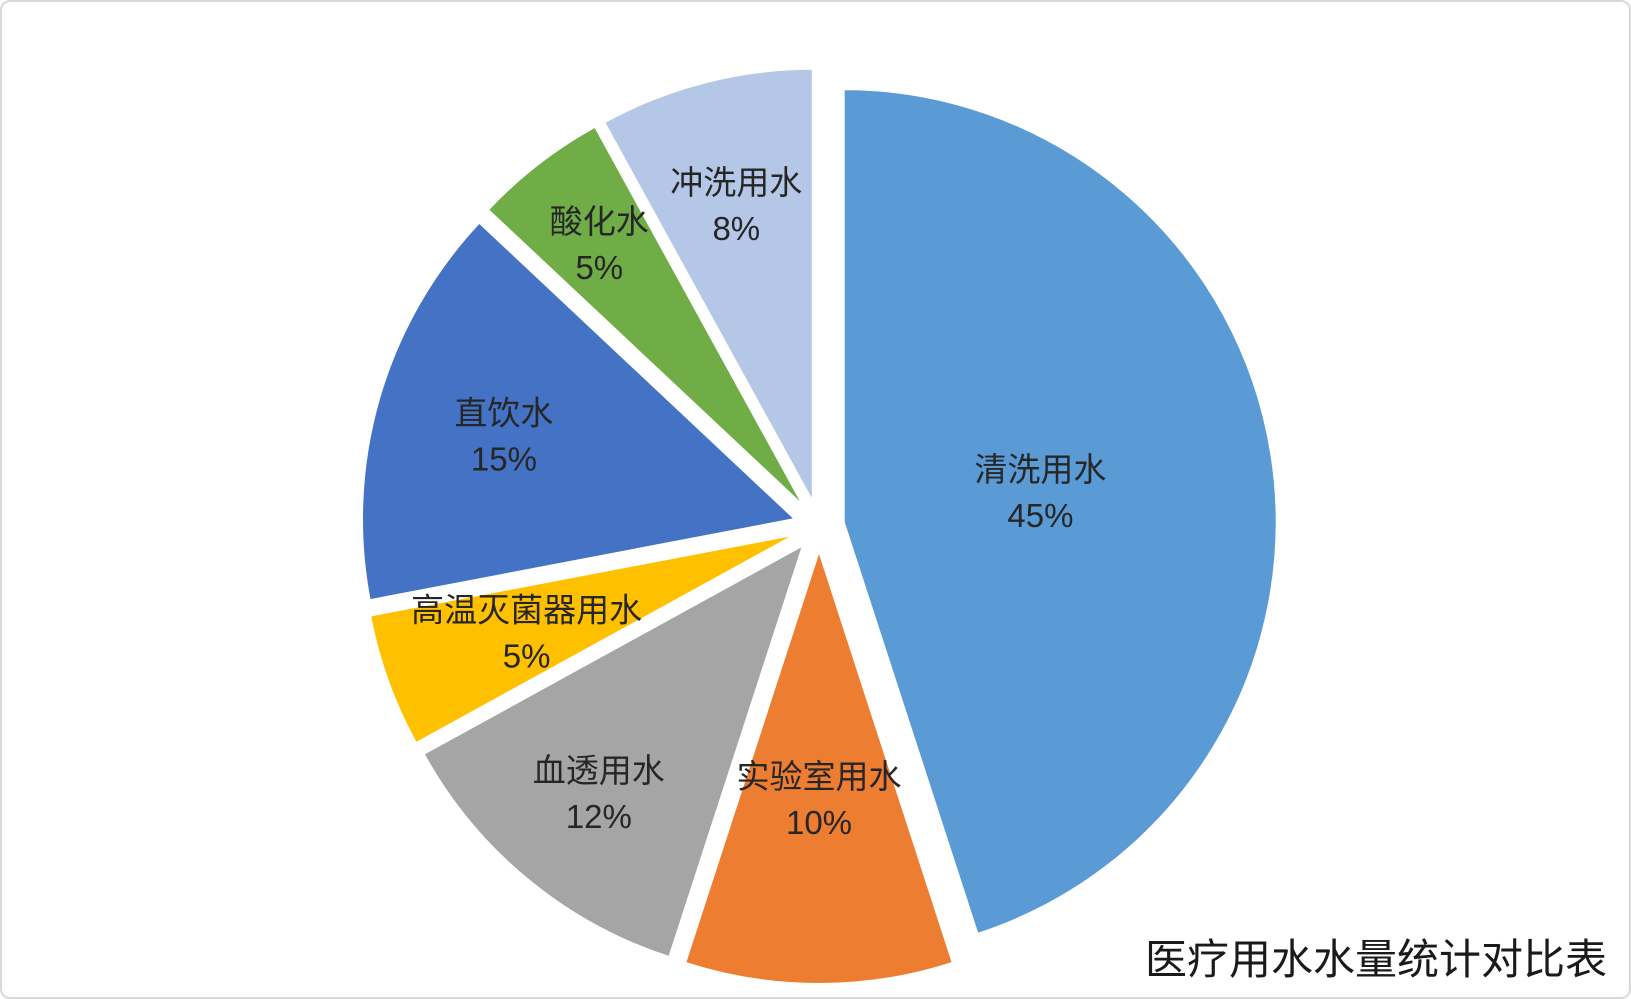 The image size is (1631, 999). Describe the element at coordinates (599, 794) in the screenshot. I see `slice-label-3: 血透用水 12%` at that location.